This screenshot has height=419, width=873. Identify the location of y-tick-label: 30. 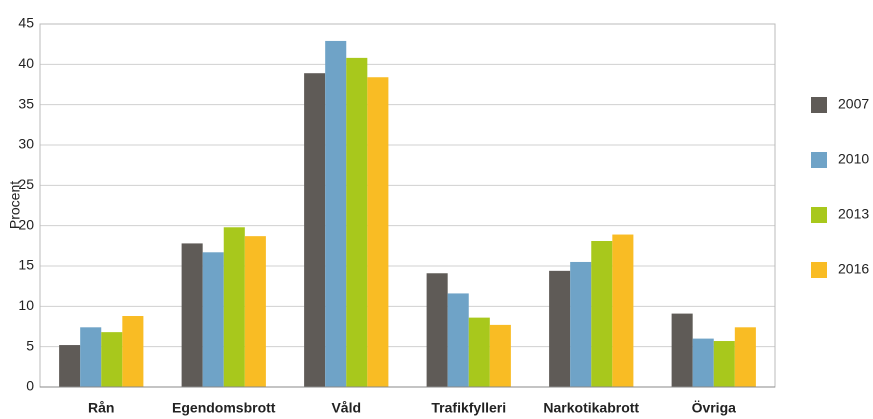
(26, 144).